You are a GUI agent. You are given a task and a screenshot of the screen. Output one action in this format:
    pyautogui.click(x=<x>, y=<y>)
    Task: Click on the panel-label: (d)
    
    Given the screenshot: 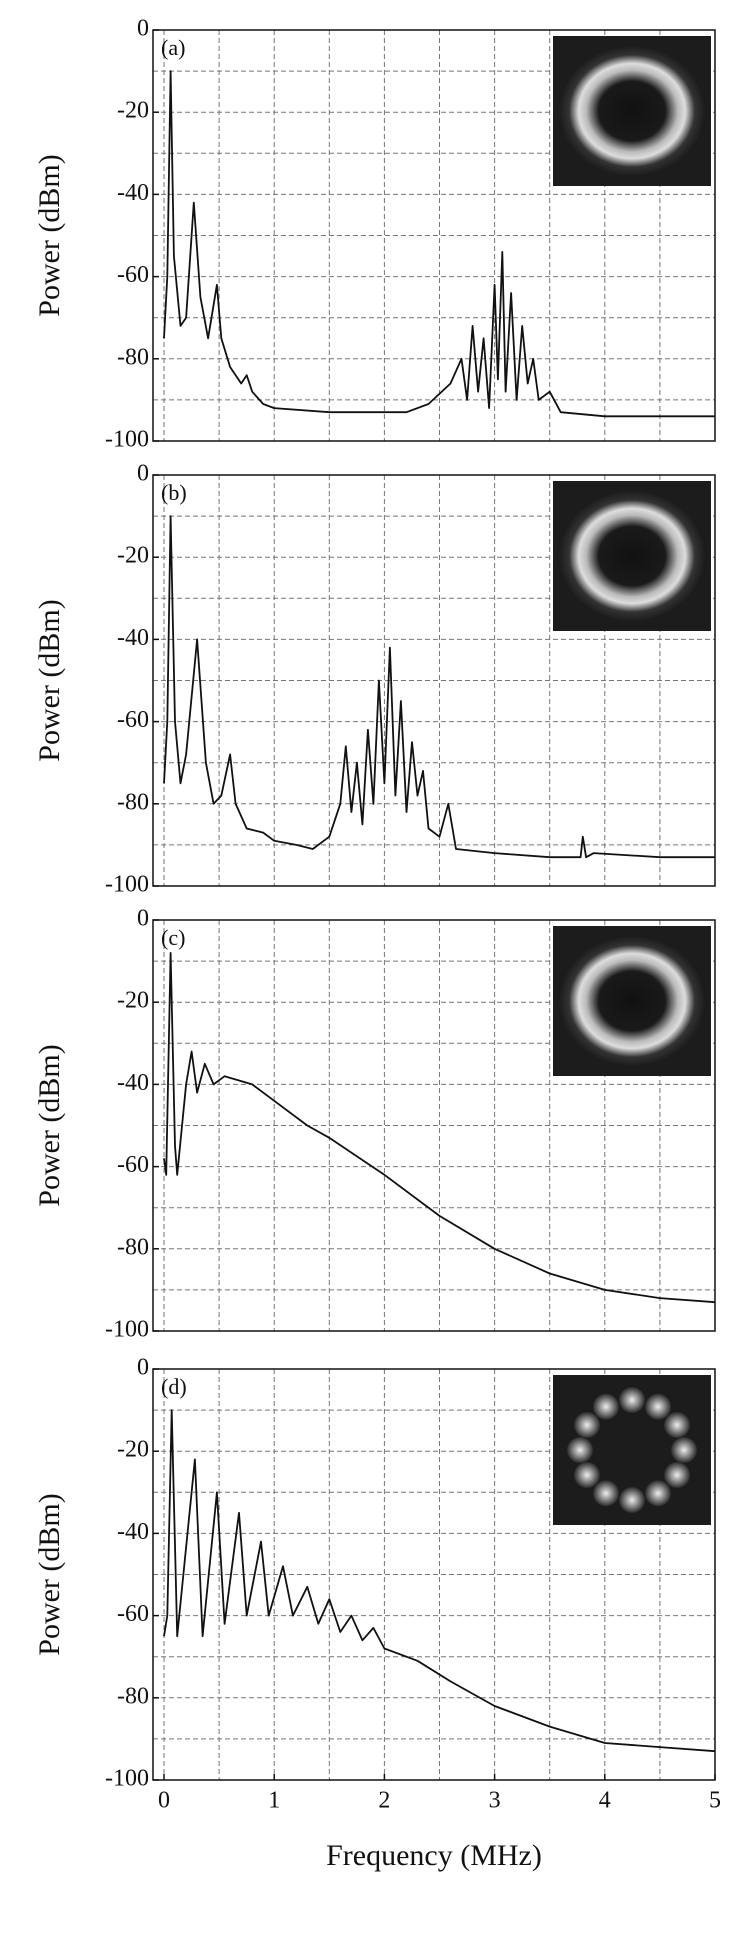 What is the action you would take?
    pyautogui.click(x=174, y=1386)
    